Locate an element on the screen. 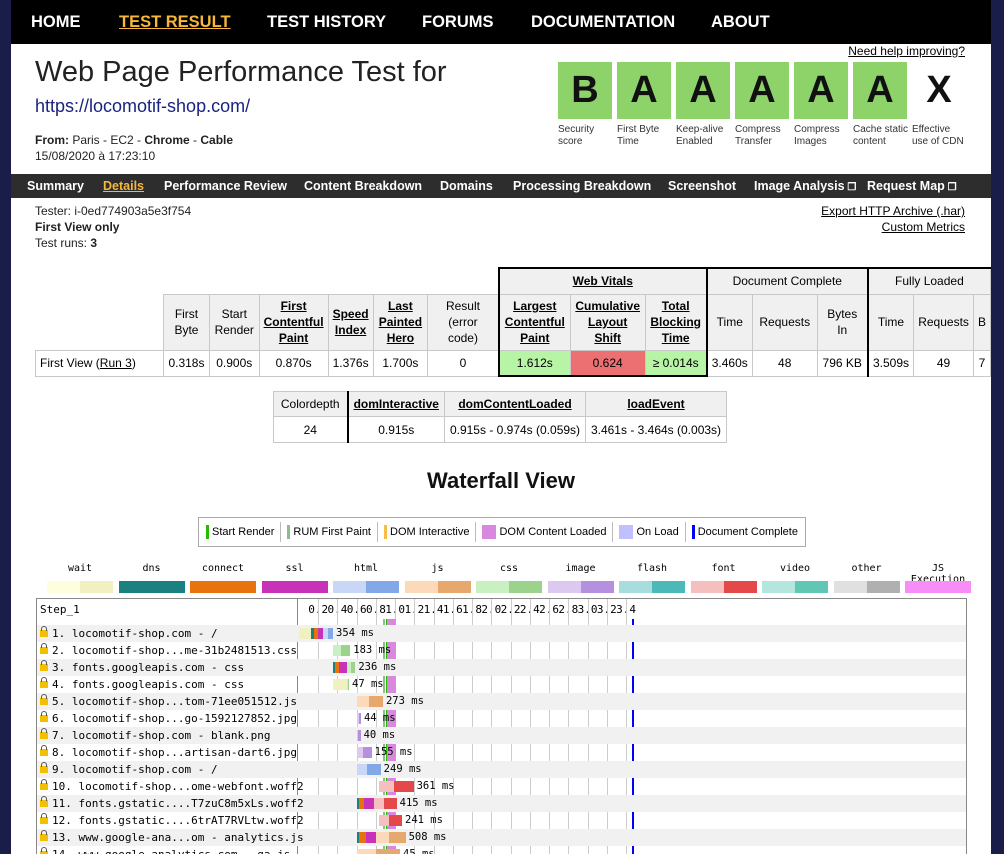  subnav-content-breakdown: Content Breakdown is located at coordinates (363, 186).